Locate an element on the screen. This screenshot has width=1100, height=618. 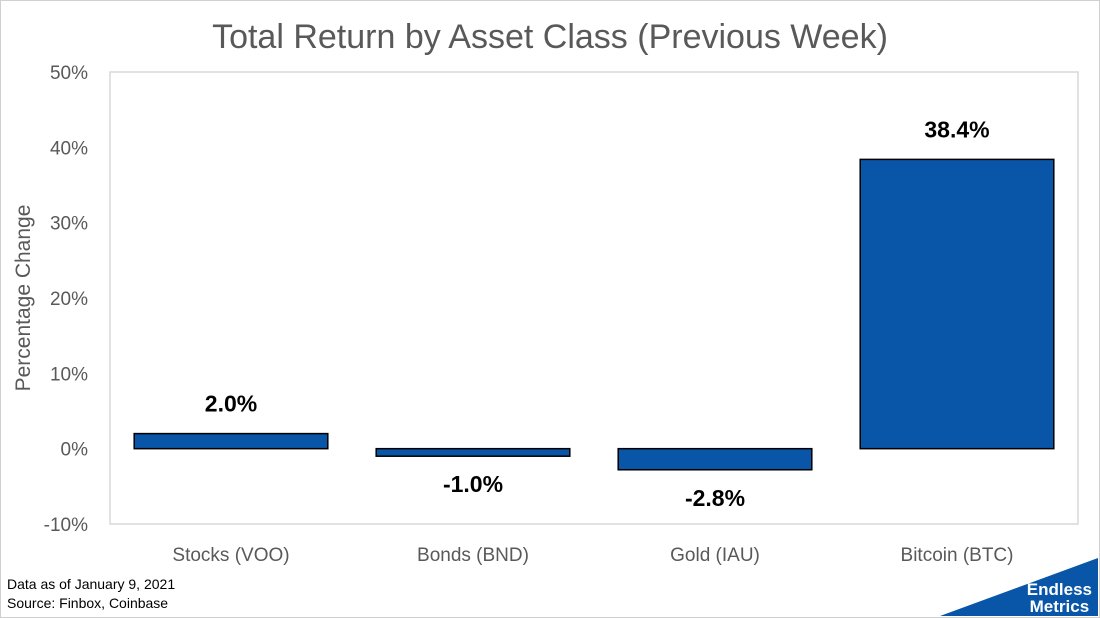
data-label: 38.4% is located at coordinates (956, 129).